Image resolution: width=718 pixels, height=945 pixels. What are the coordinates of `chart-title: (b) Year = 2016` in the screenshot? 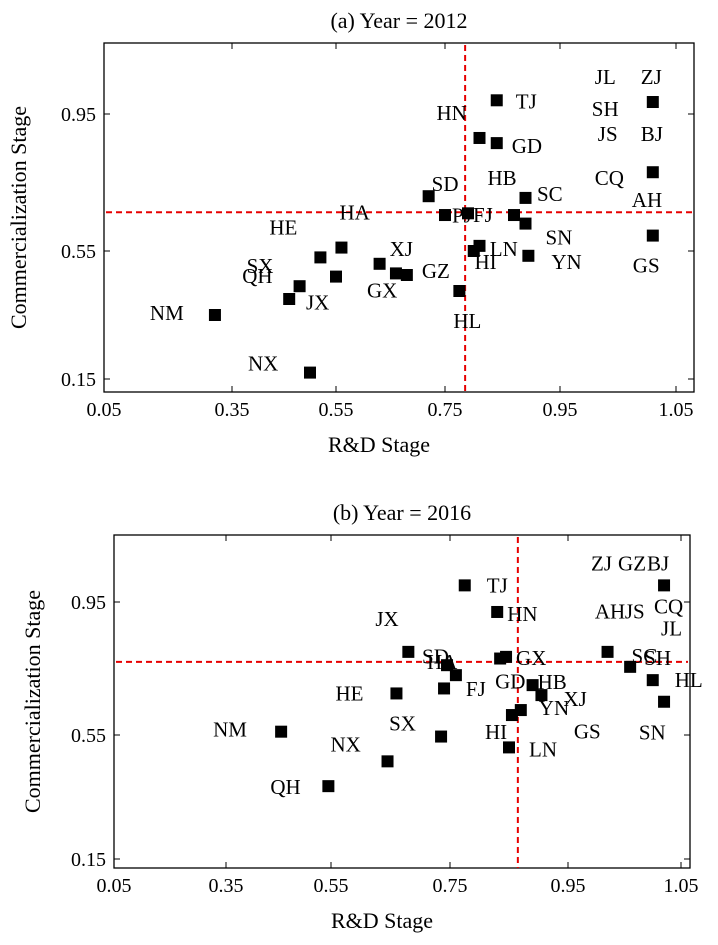 It's located at (402, 512).